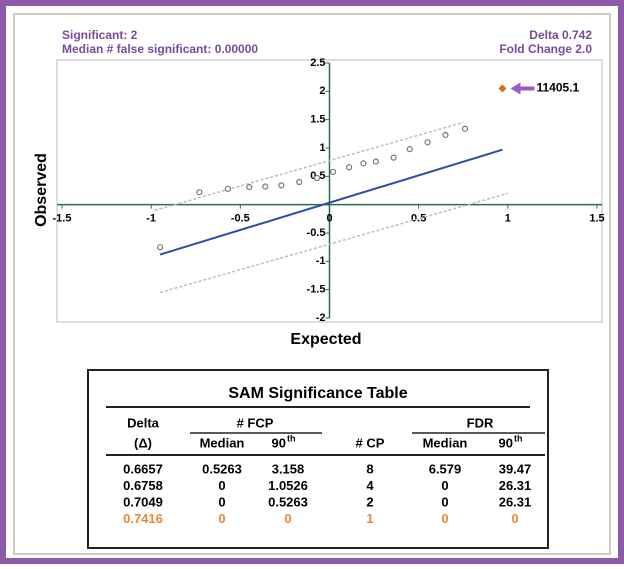 The image size is (624, 569). Describe the element at coordinates (316, 233) in the screenshot. I see `y-tick-label: -0.5` at that location.